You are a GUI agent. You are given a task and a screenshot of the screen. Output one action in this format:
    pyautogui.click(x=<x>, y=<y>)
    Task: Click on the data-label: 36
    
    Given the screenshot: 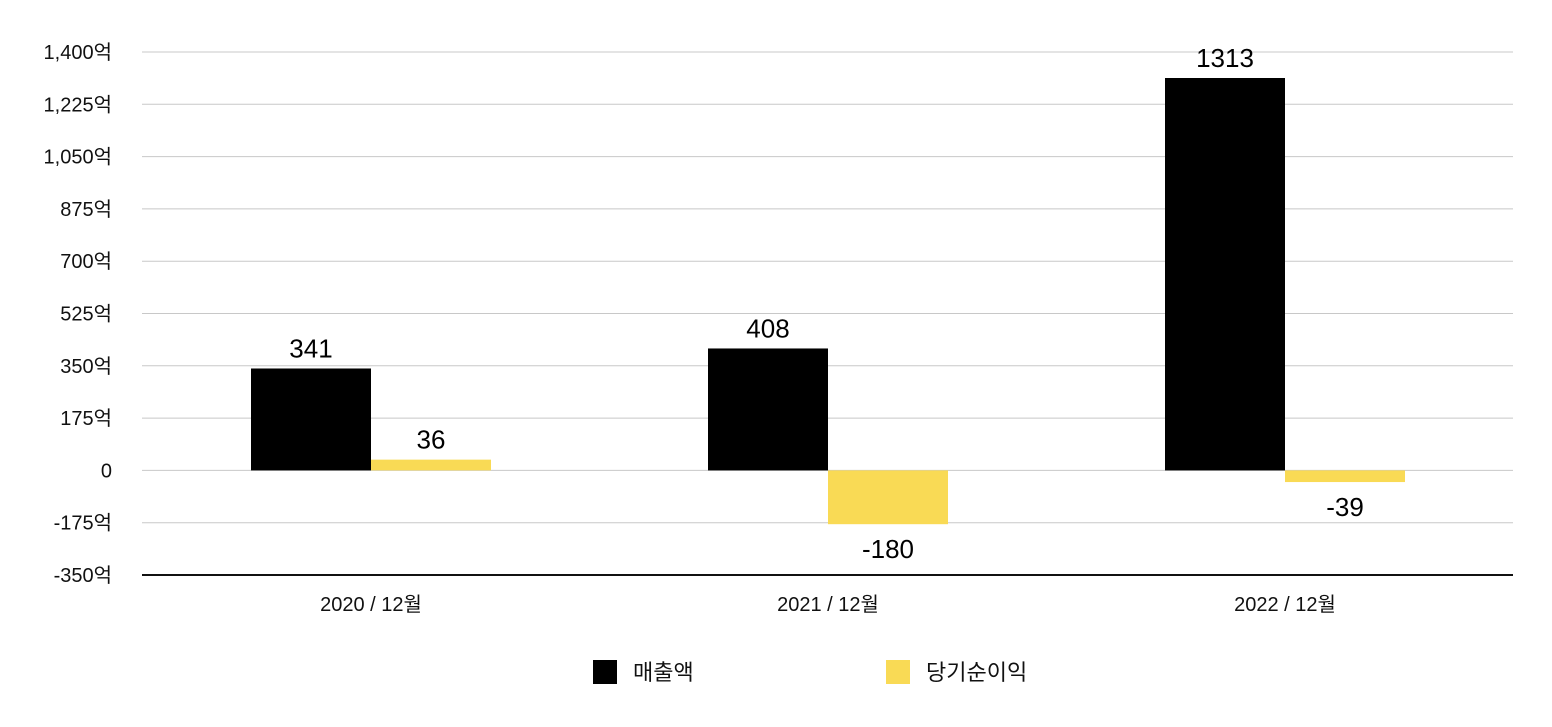 What is the action you would take?
    pyautogui.click(x=431, y=440)
    